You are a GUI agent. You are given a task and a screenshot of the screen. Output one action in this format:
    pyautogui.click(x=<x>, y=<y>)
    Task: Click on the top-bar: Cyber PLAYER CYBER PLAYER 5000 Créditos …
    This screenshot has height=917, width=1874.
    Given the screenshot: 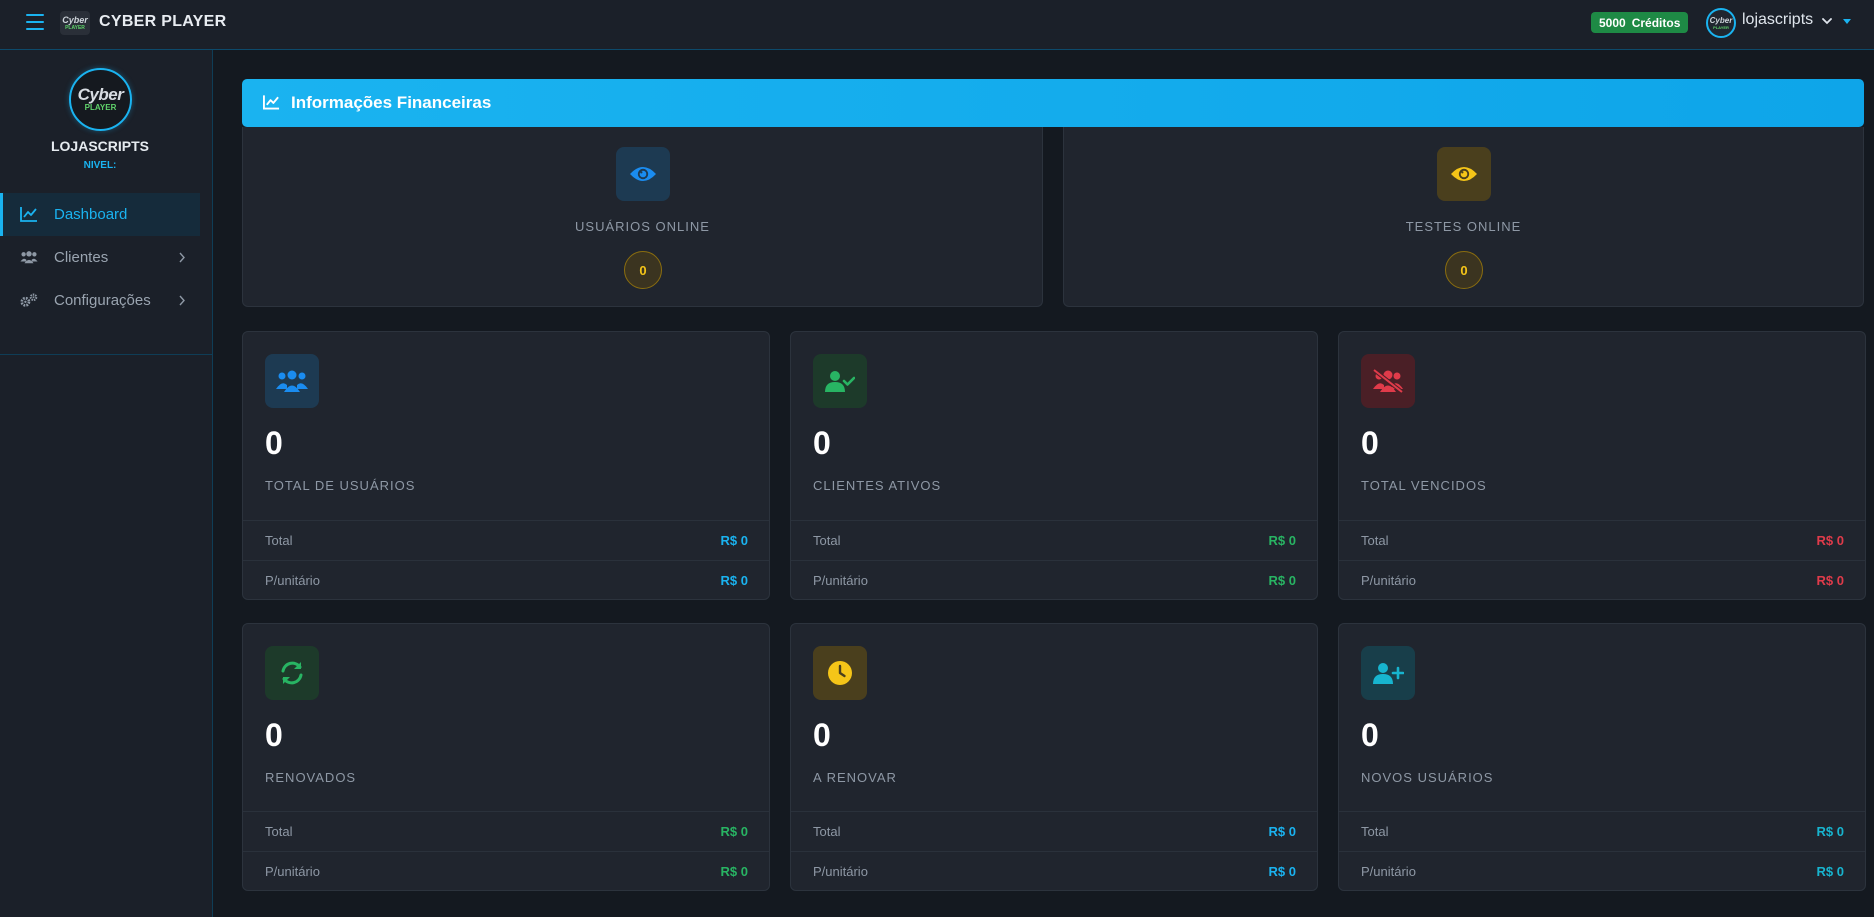 What is the action you would take?
    pyautogui.click(x=937, y=25)
    